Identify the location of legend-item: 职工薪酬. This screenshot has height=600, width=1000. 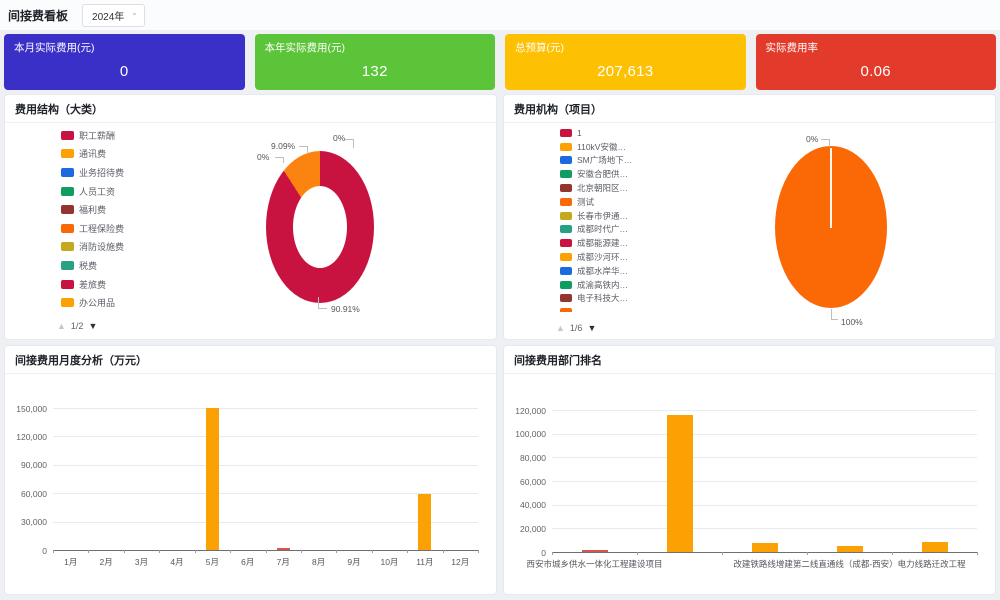
(92, 135).